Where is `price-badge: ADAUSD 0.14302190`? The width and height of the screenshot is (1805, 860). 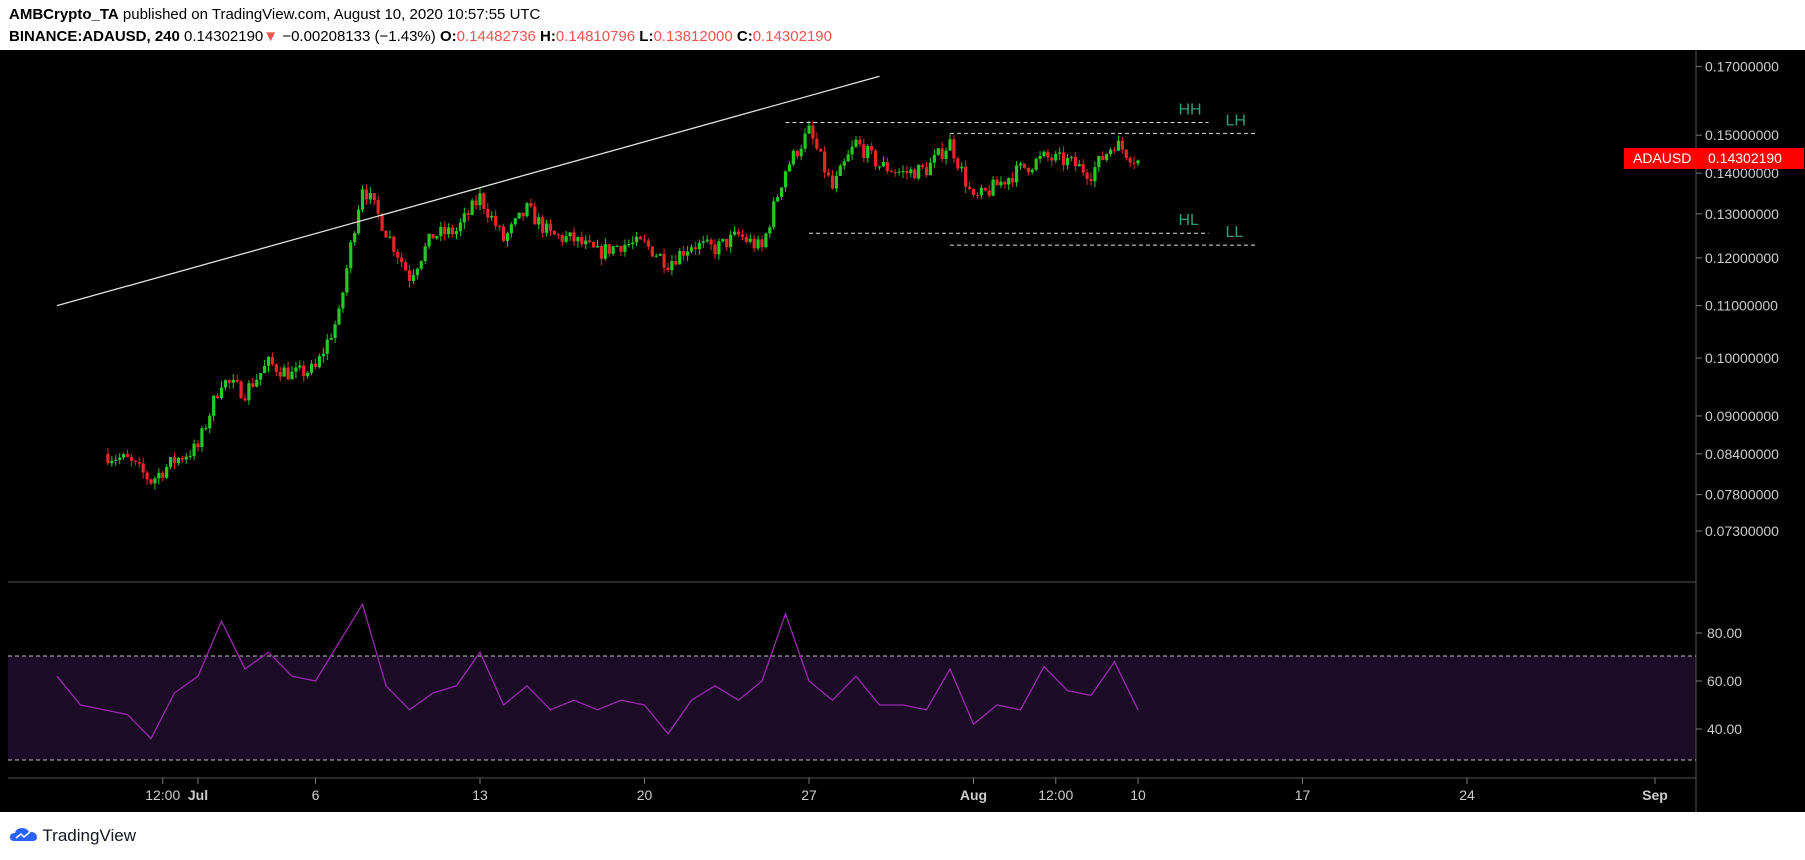 price-badge: ADAUSD 0.14302190 is located at coordinates (1714, 158).